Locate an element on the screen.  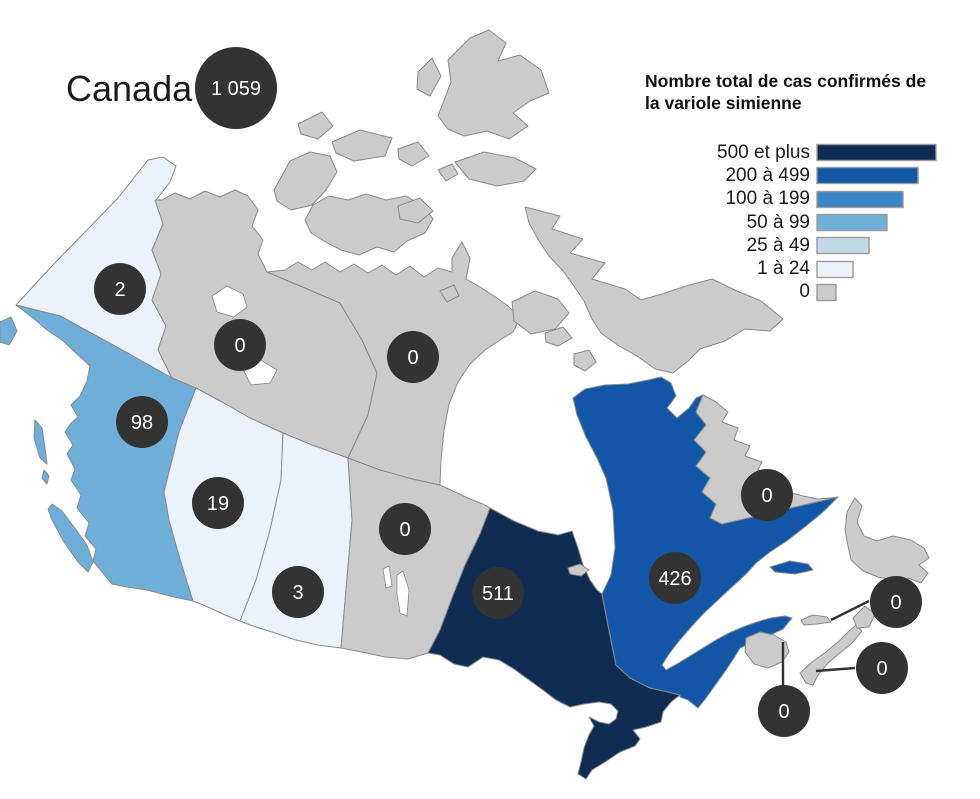
lake-winnipegosis is located at coordinates (387, 577).